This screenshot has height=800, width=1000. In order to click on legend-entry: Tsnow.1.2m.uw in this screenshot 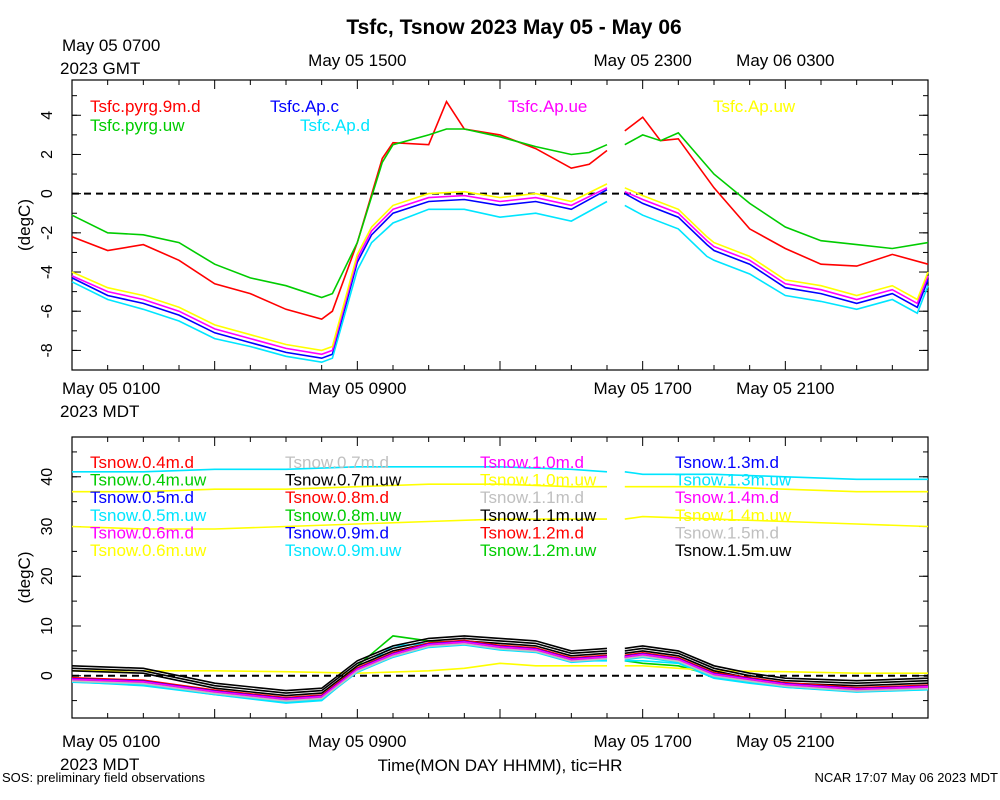, I will do `click(538, 550)`.